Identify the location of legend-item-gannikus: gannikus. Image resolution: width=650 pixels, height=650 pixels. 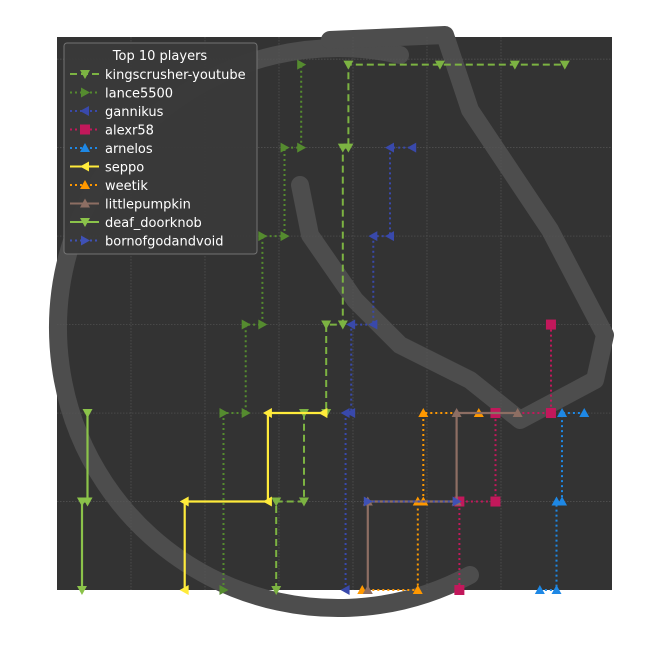
(117, 112).